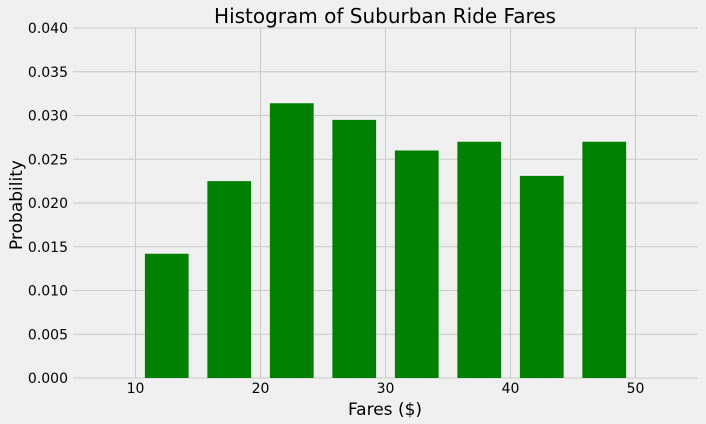 The width and height of the screenshot is (706, 424). What do you see at coordinates (48, 160) in the screenshot?
I see `y-tick-label: 0.025` at bounding box center [48, 160].